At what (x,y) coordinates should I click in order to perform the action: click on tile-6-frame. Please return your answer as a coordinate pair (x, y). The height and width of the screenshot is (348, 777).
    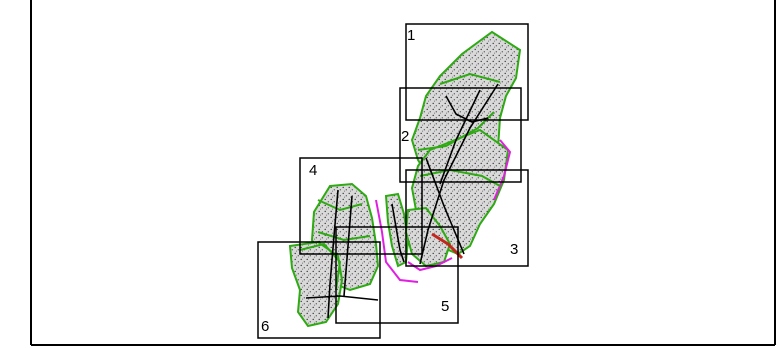
    Looking at the image, I should click on (319, 290).